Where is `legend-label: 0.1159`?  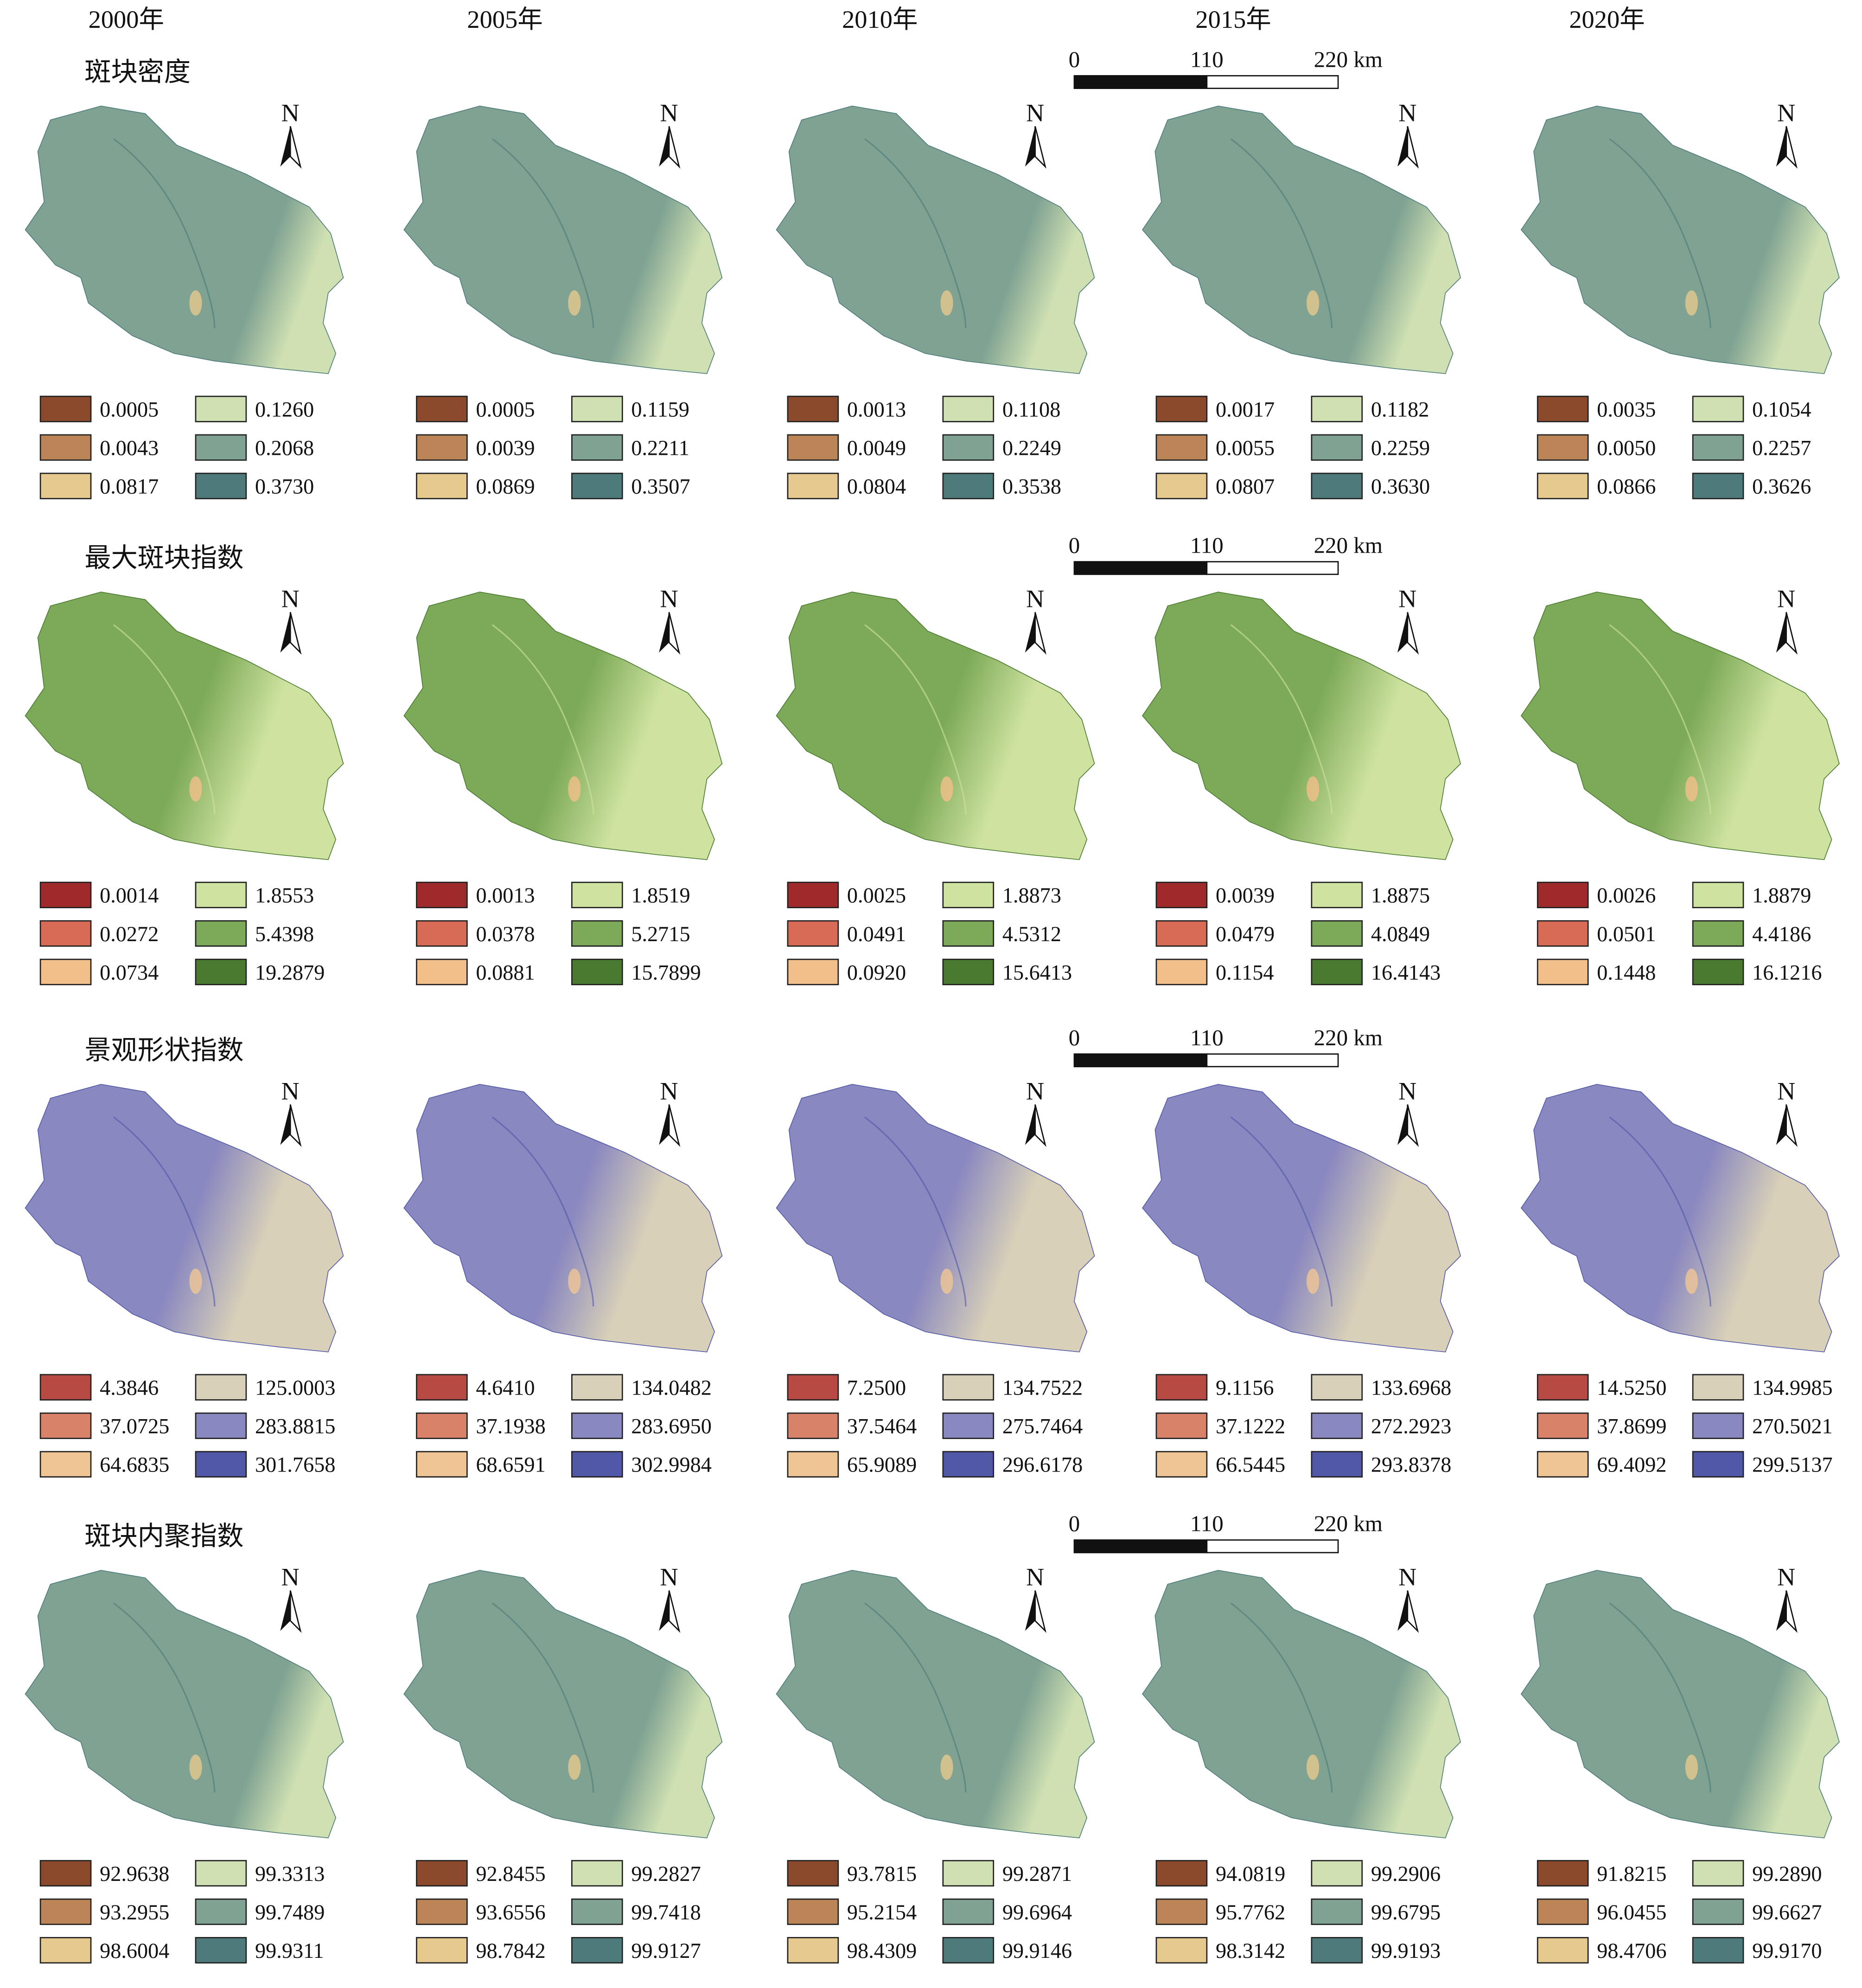 legend-label: 0.1159 is located at coordinates (660, 409).